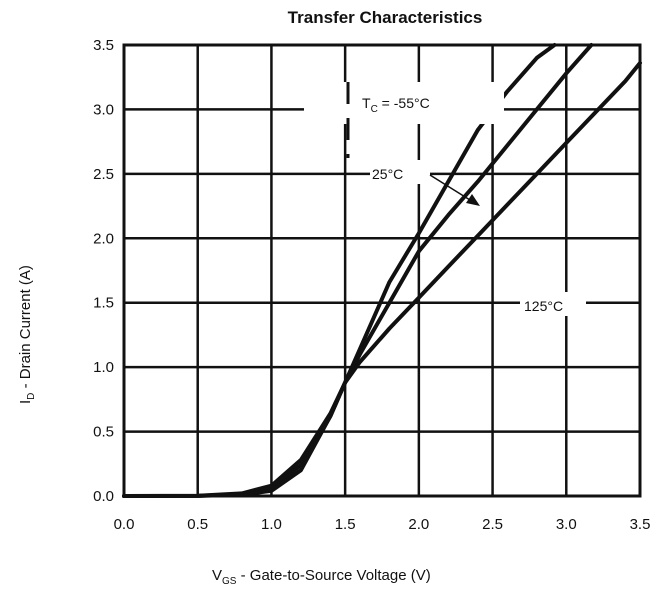  I want to click on y-tick-label: 0.5, so click(103, 432).